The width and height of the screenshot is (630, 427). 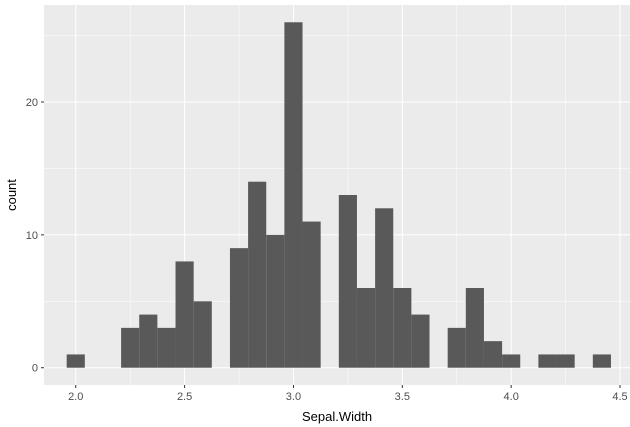 I want to click on x-tick-label: 4.5, so click(x=619, y=397).